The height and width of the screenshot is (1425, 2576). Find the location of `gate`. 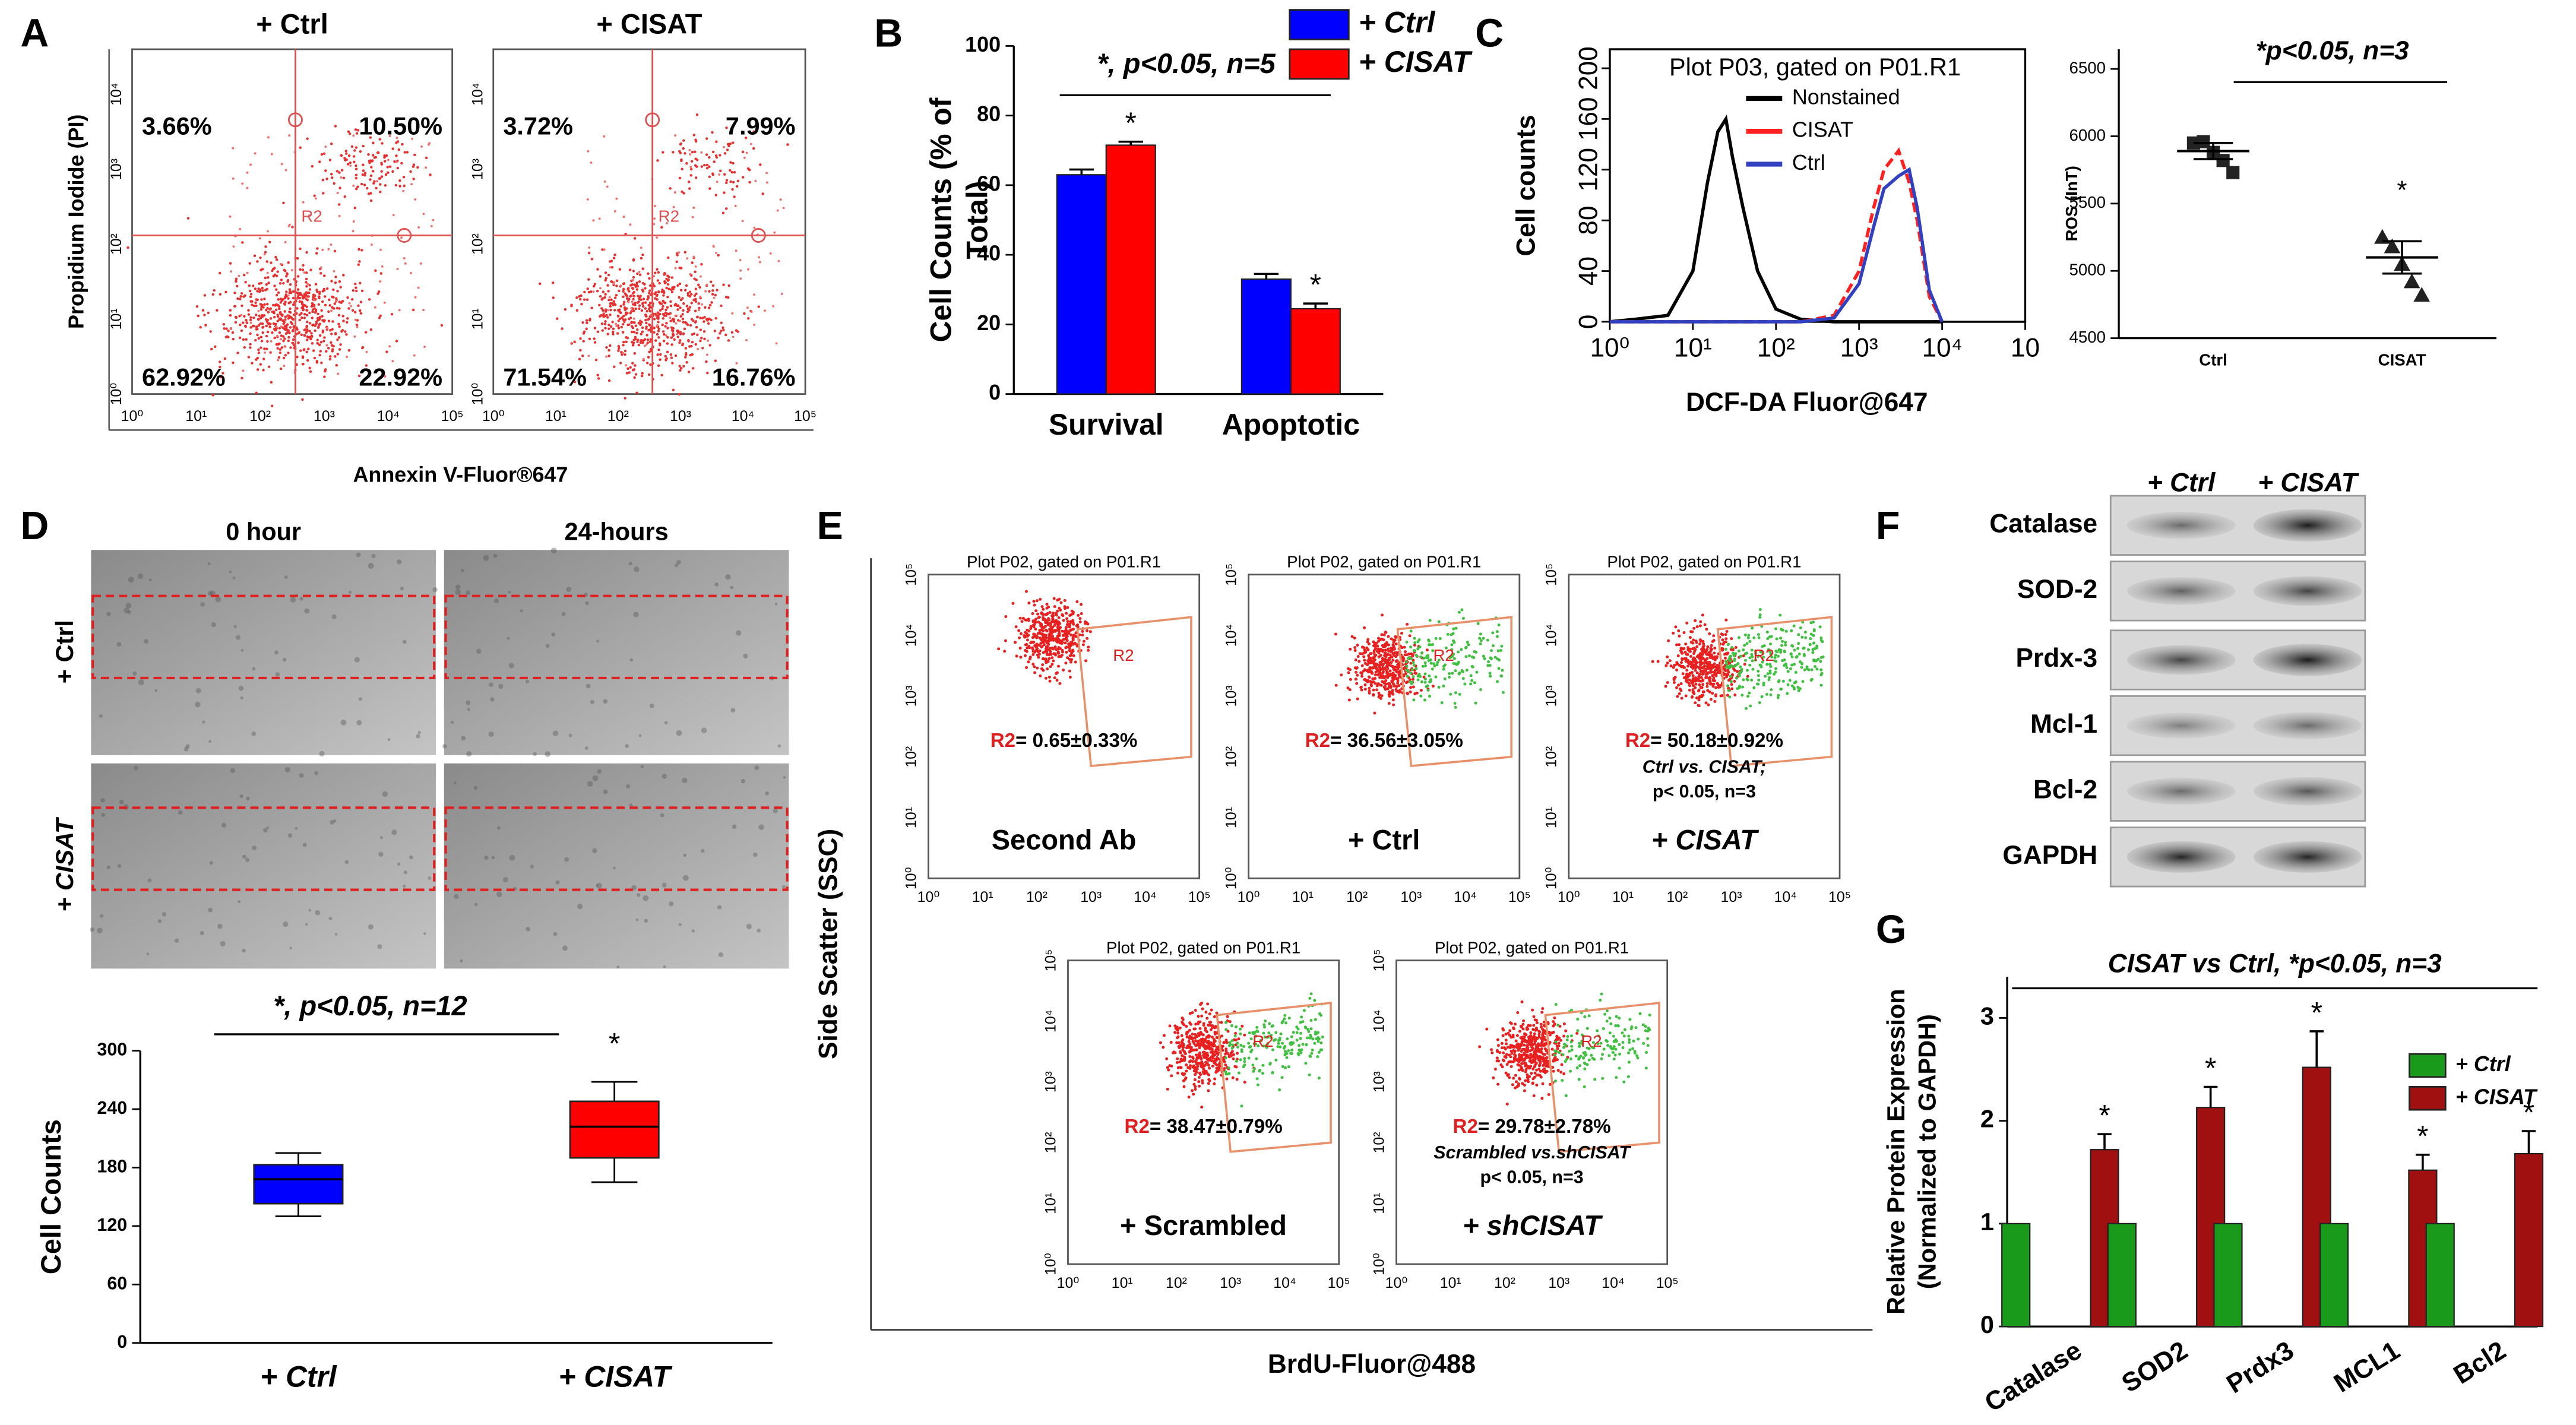

gate is located at coordinates (1454, 691).